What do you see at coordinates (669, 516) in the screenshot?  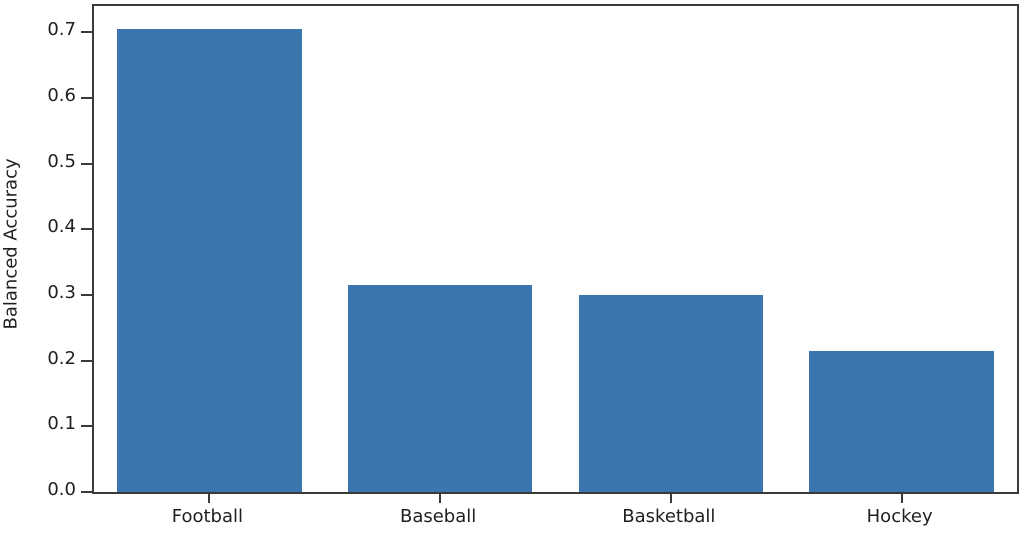 I see `x-tick-label-basketball: Basketball` at bounding box center [669, 516].